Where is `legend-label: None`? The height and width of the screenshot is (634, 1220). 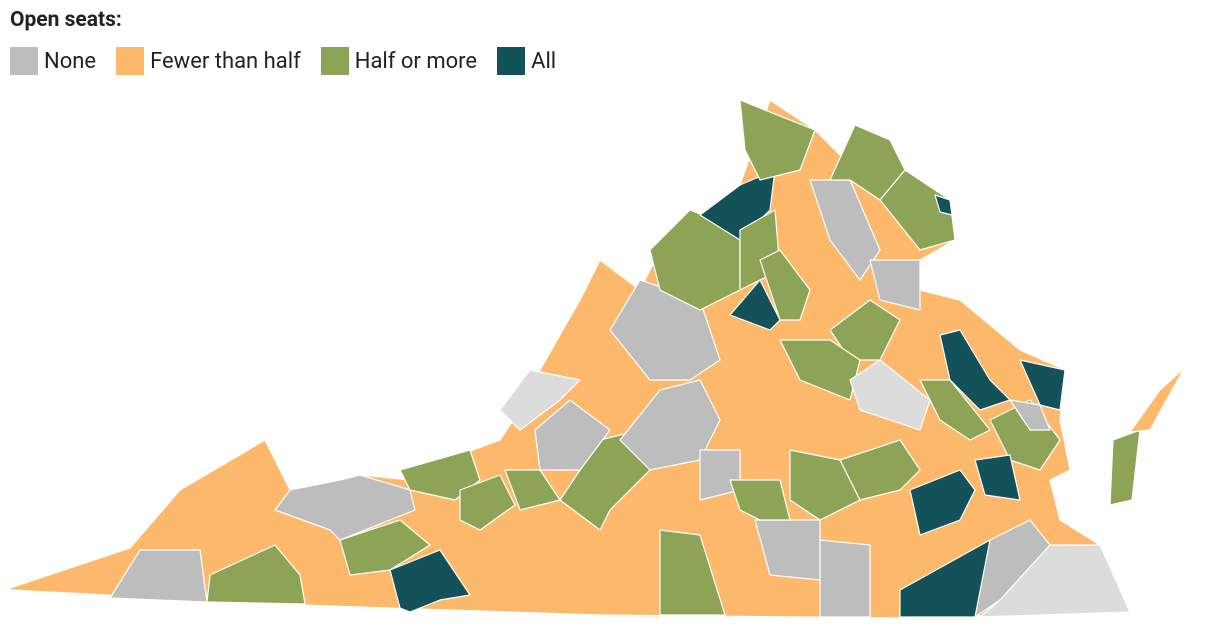
legend-label: None is located at coordinates (70, 61).